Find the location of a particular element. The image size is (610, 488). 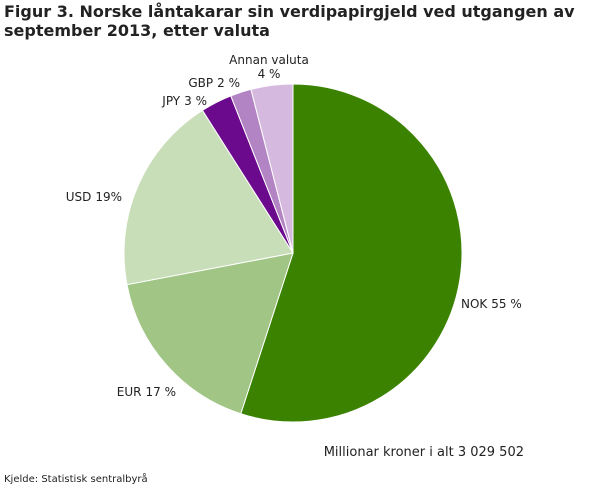

slice-label: Annan valuta 4 % is located at coordinates (269, 67).